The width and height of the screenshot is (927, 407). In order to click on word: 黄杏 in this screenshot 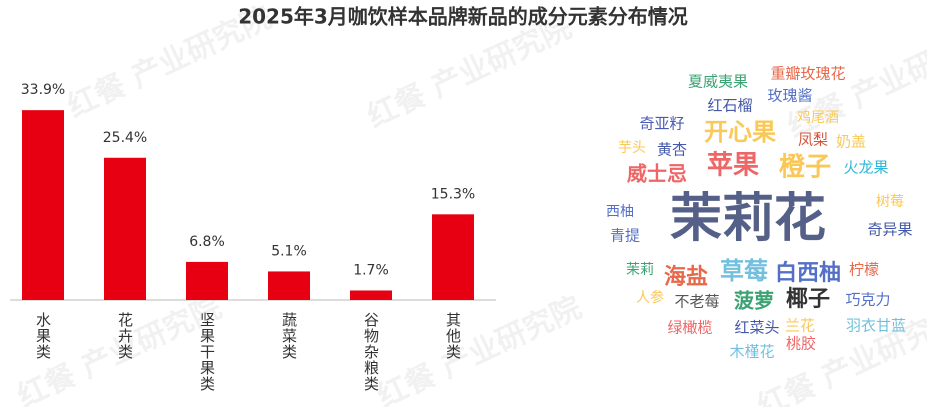, I will do `click(672, 150)`.